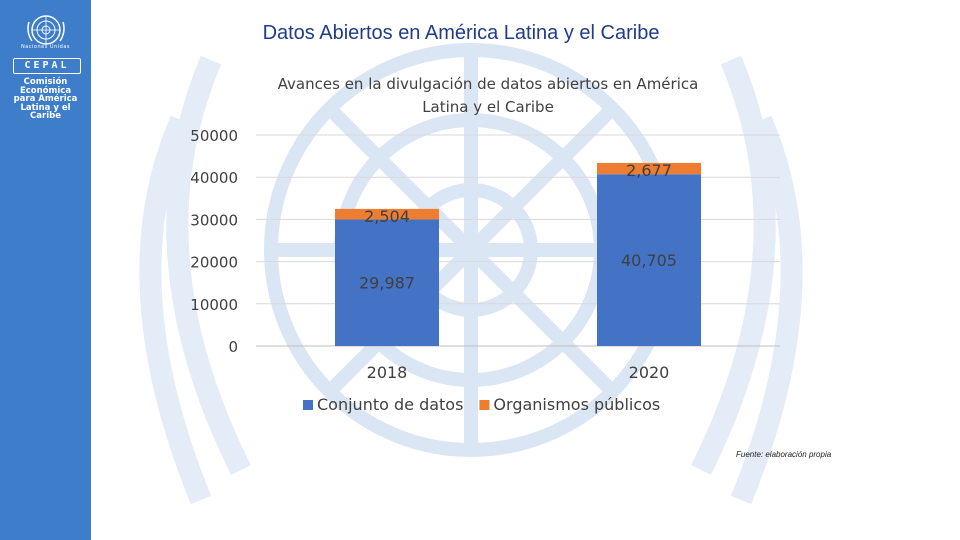 The height and width of the screenshot is (540, 960). Describe the element at coordinates (390, 404) in the screenshot. I see `legend-label: Conjunto de datos` at that location.